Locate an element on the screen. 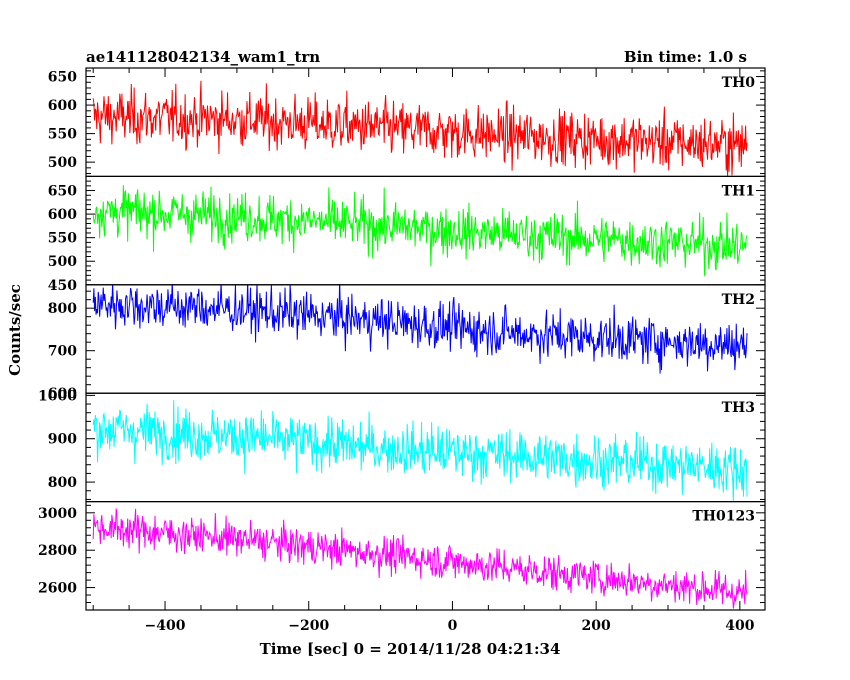 This screenshot has height=680, width=850. y-tick-label: 900 is located at coordinates (62, 440).